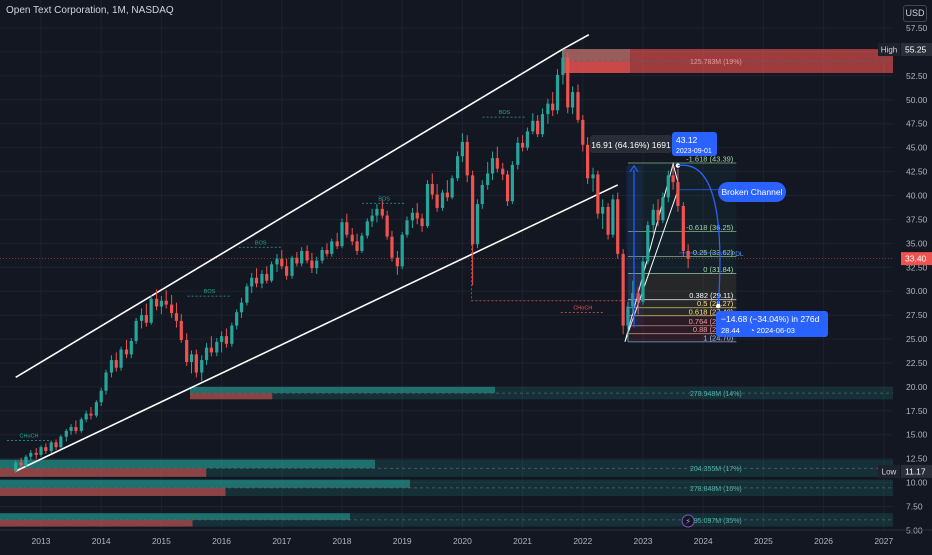 This screenshot has width=932, height=555. What do you see at coordinates (718, 337) in the screenshot?
I see `fib-label: 1 (24.70)` at bounding box center [718, 337].